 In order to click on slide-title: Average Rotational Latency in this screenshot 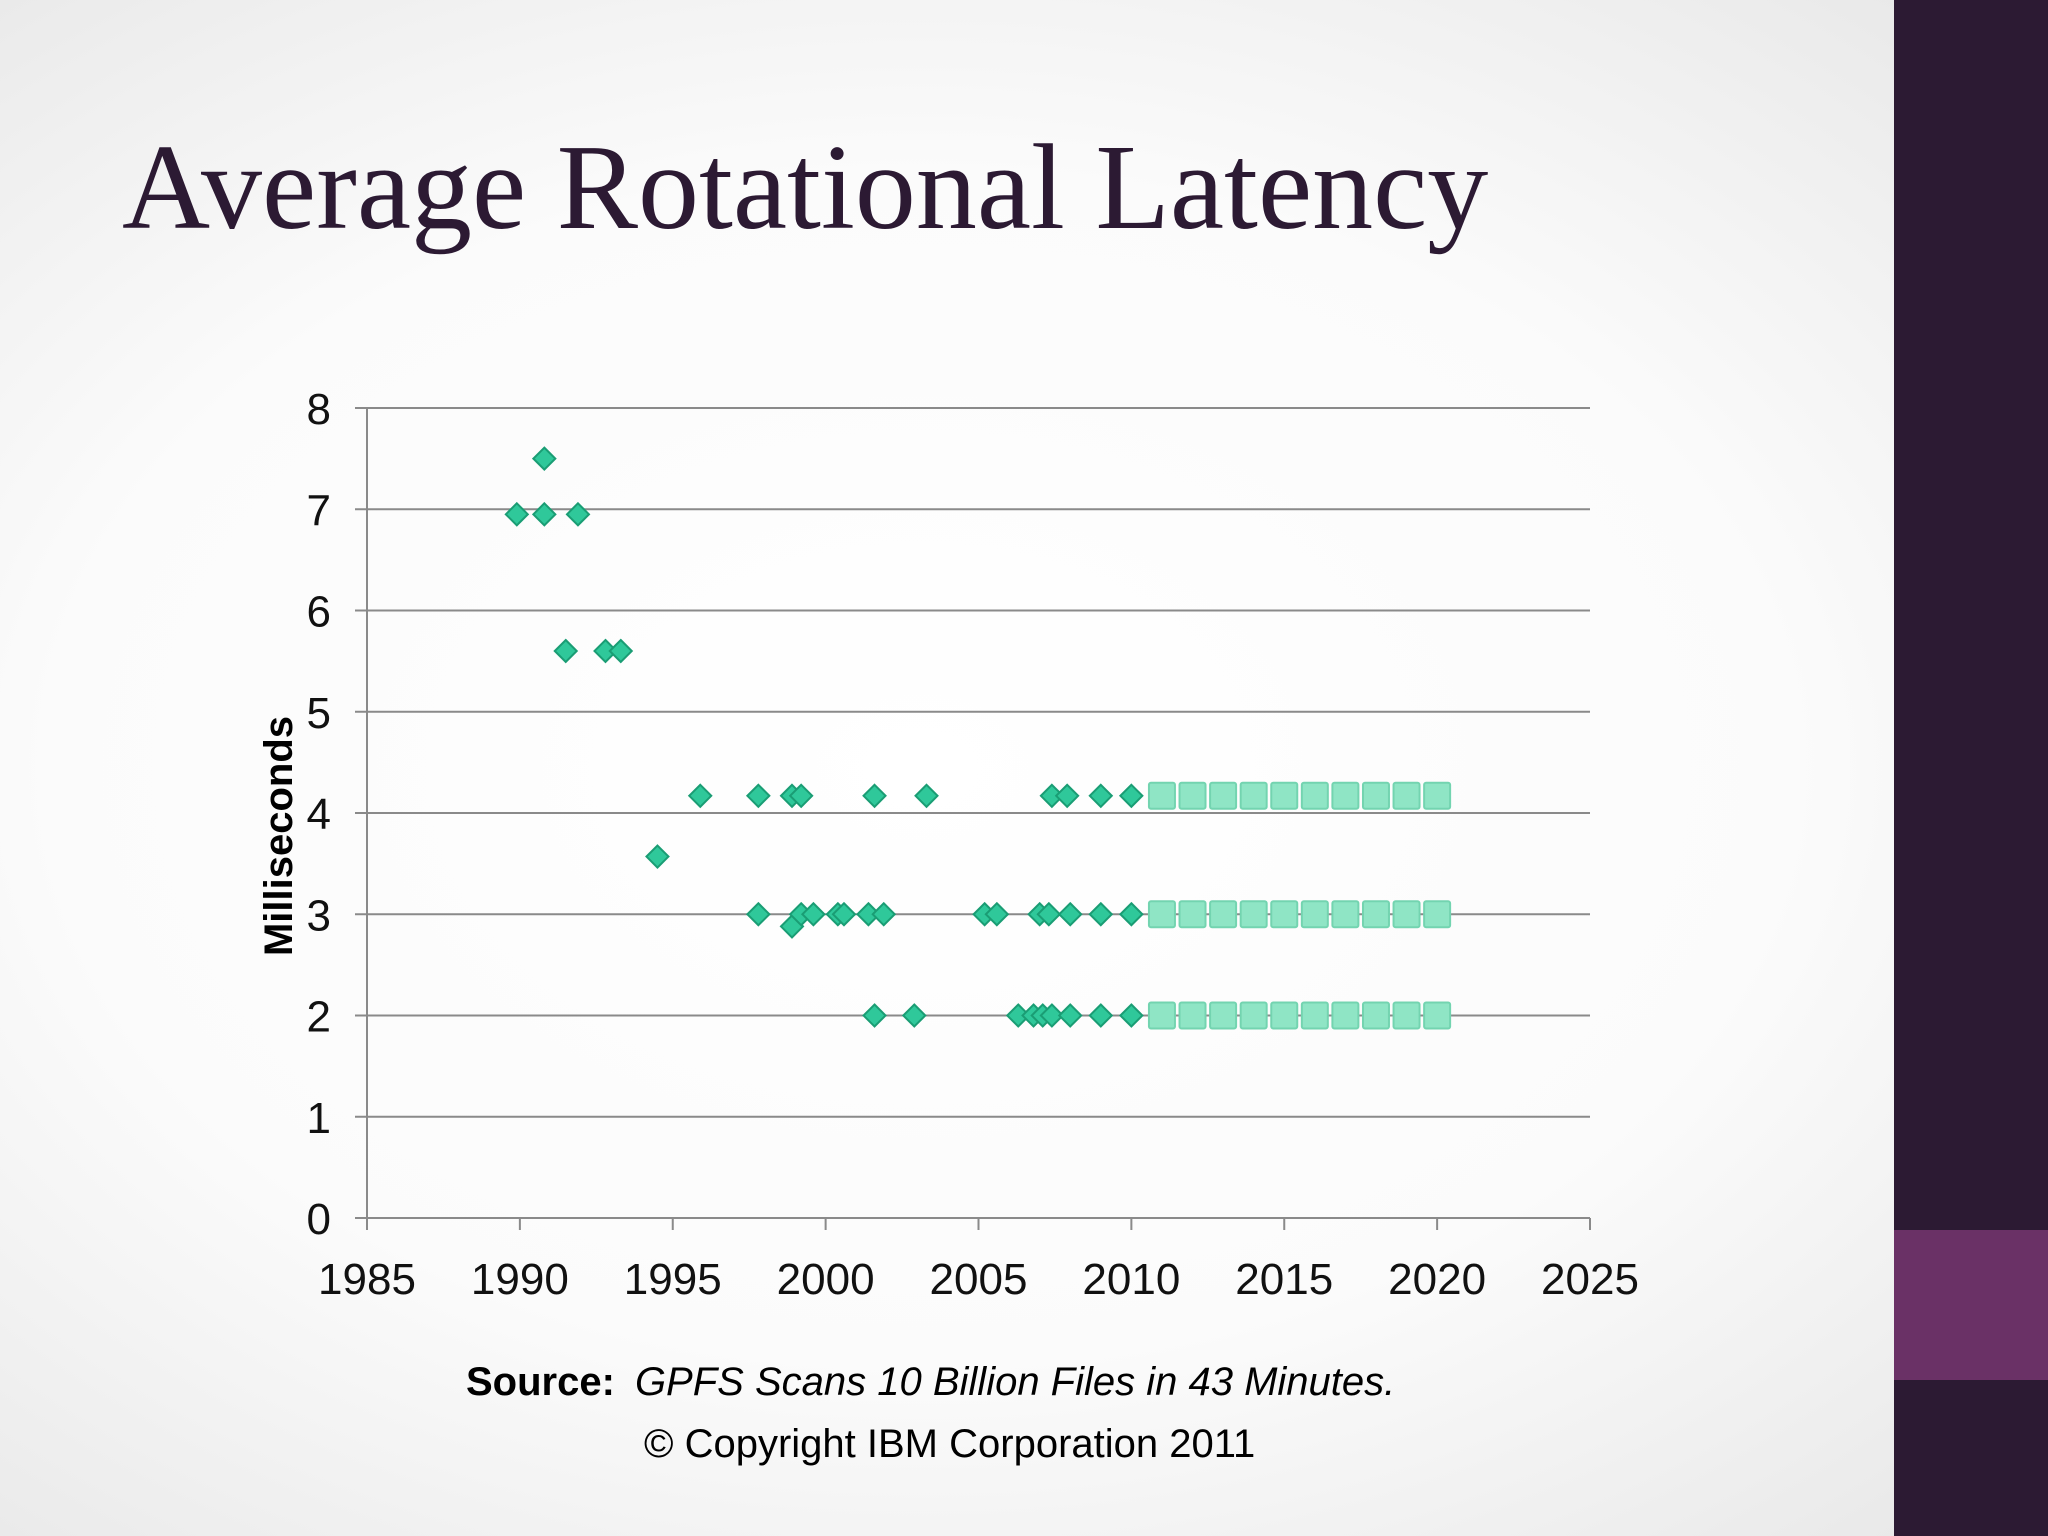, I will do `click(805, 187)`.